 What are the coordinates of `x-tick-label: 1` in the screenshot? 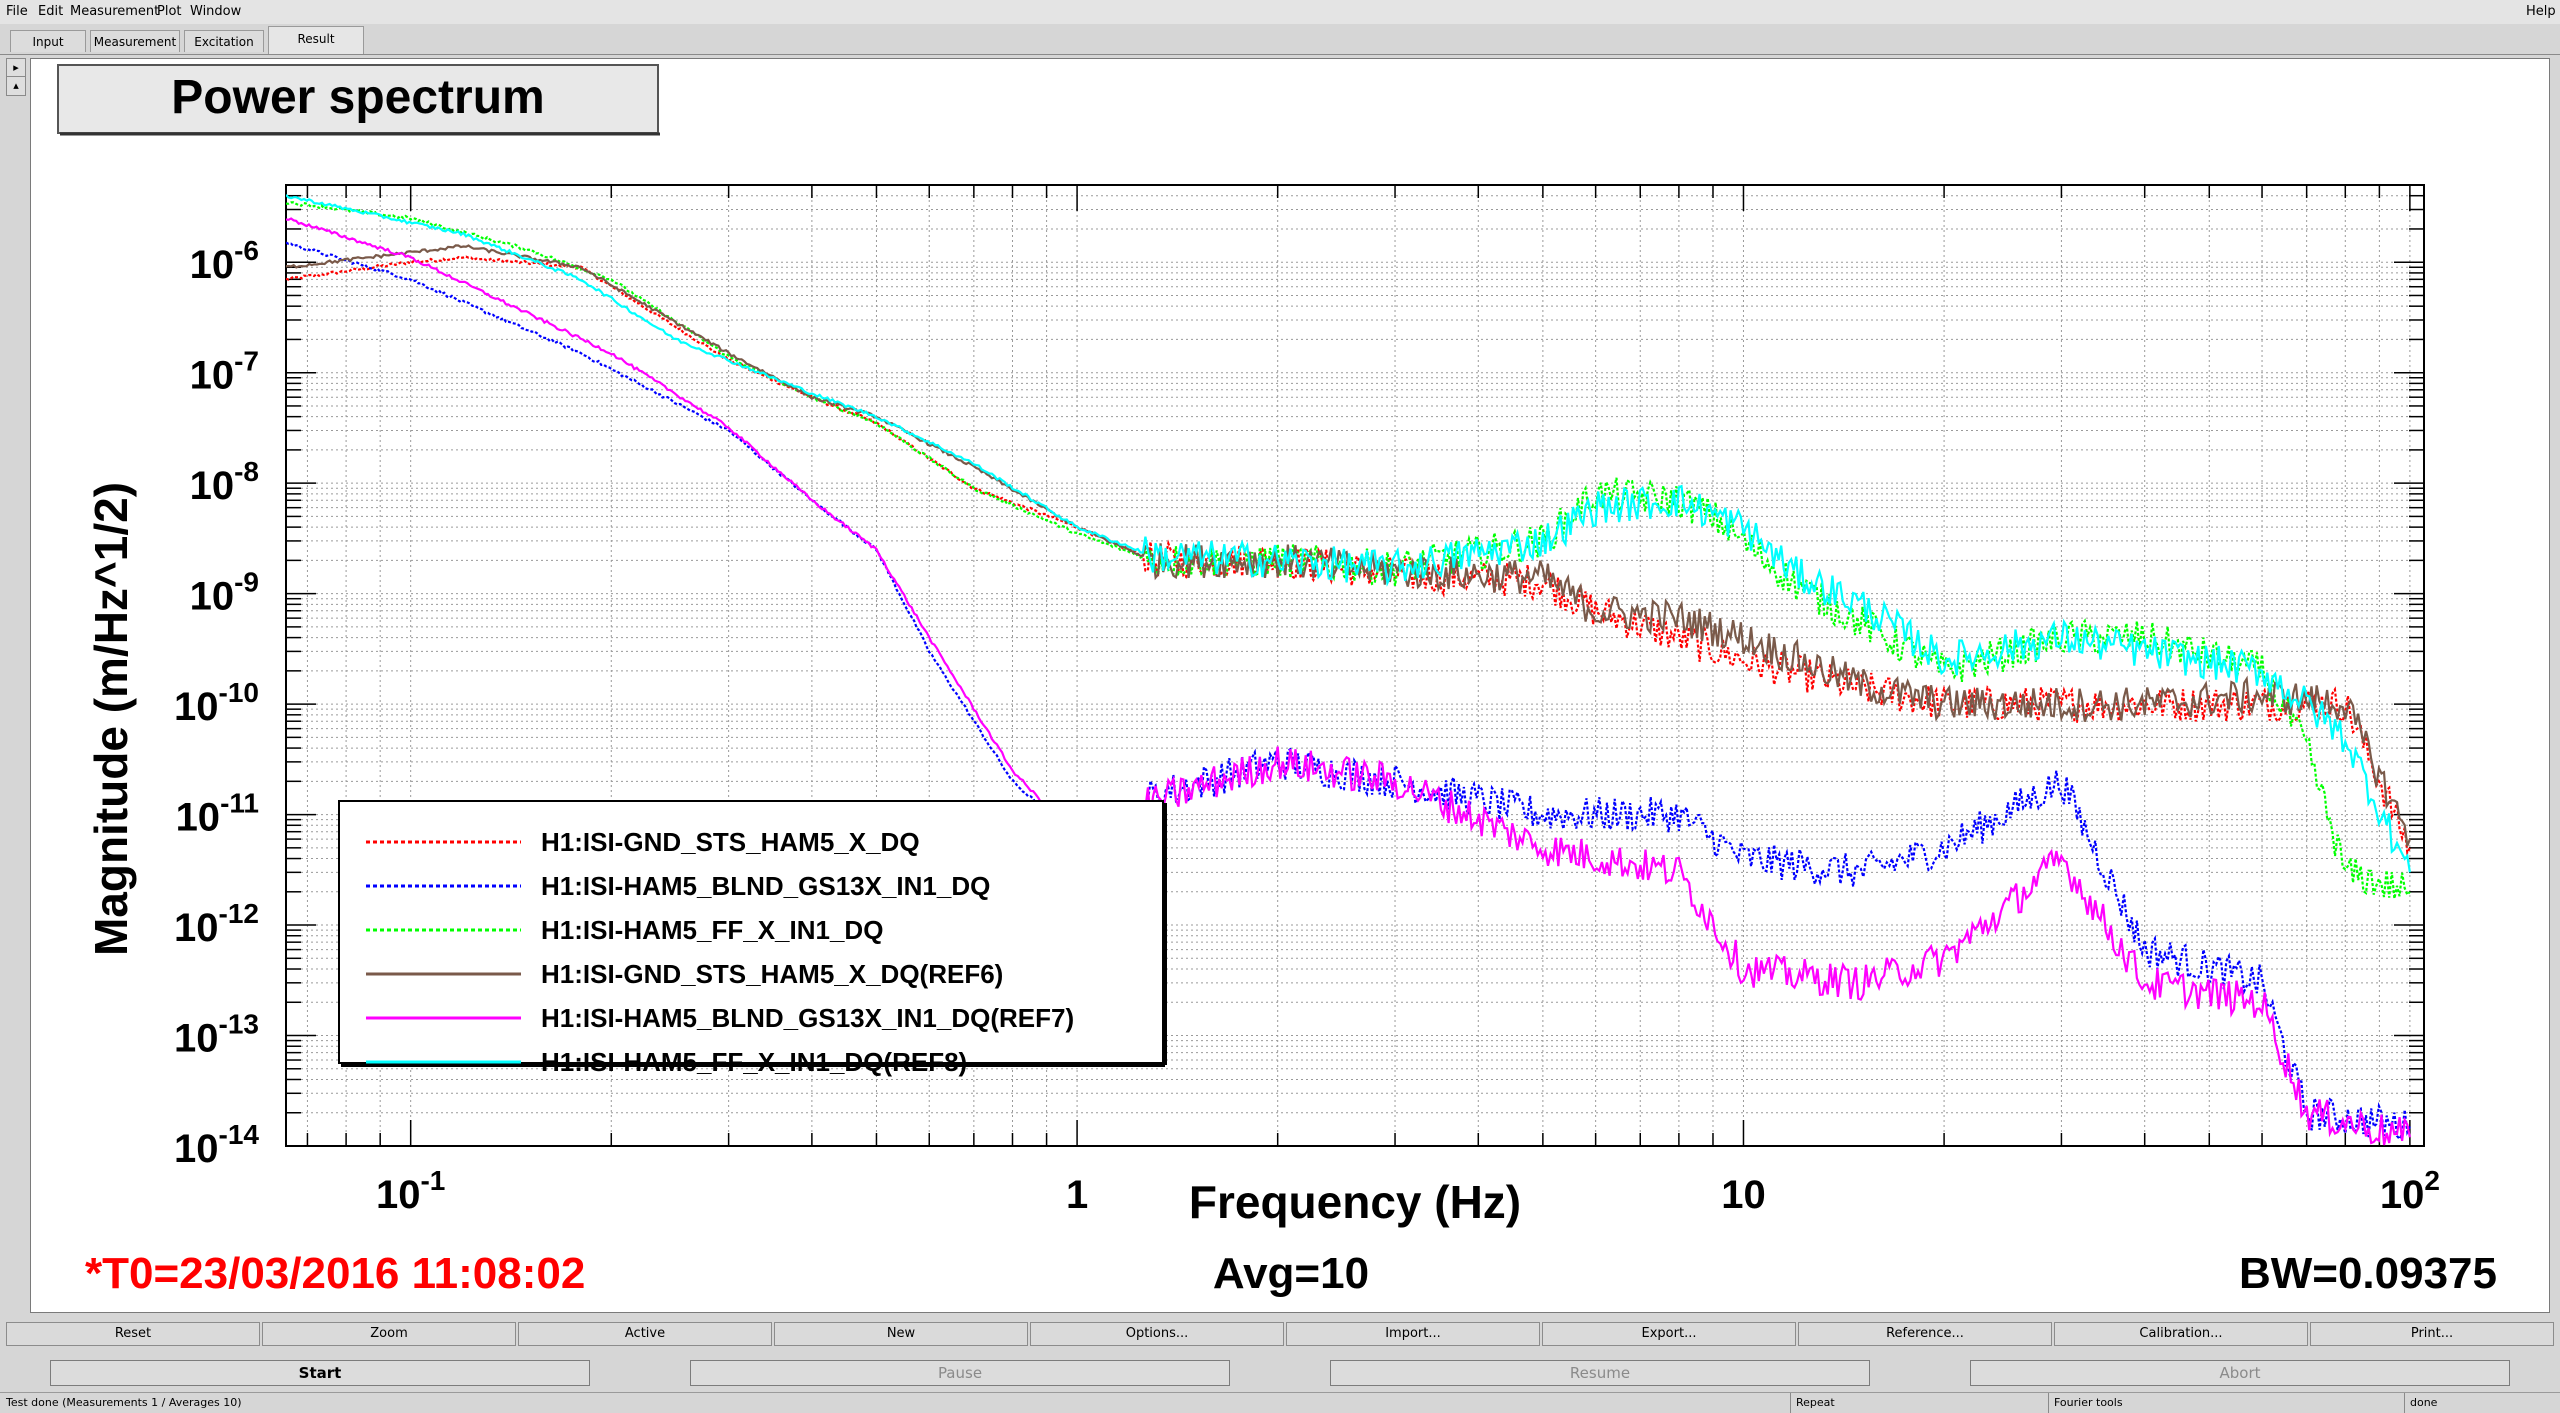 It's located at (1077, 1195).